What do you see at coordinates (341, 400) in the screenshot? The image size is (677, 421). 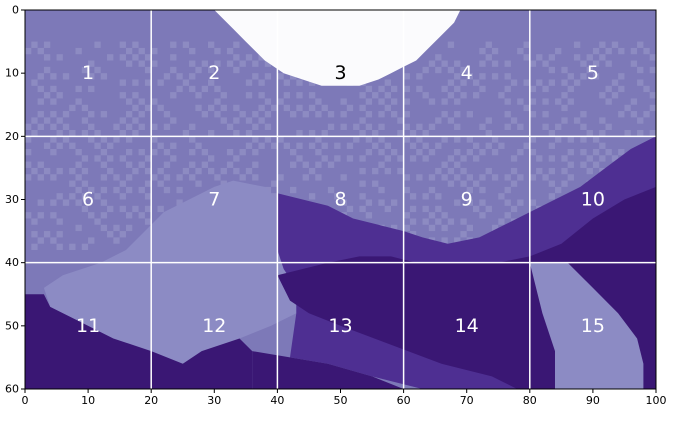 I see `x-tick-label: 50` at bounding box center [341, 400].